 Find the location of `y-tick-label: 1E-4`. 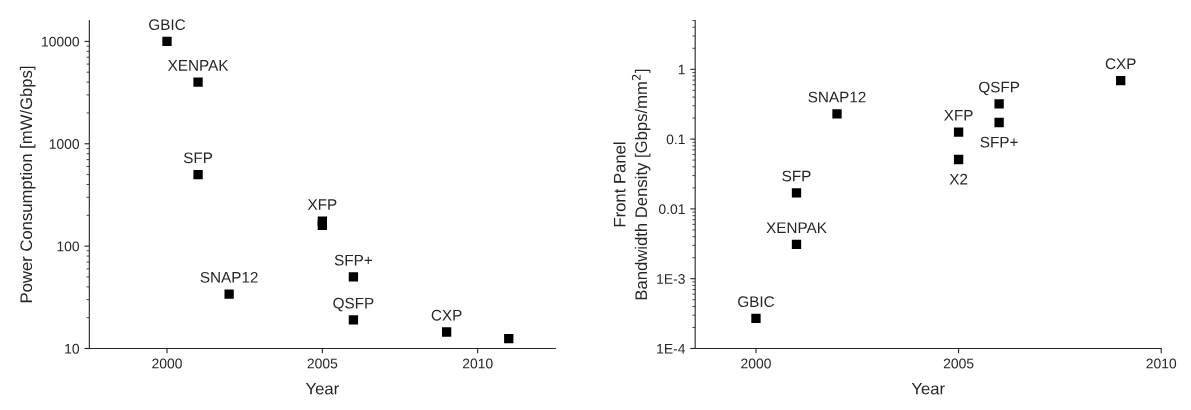

y-tick-label: 1E-4 is located at coordinates (671, 348).